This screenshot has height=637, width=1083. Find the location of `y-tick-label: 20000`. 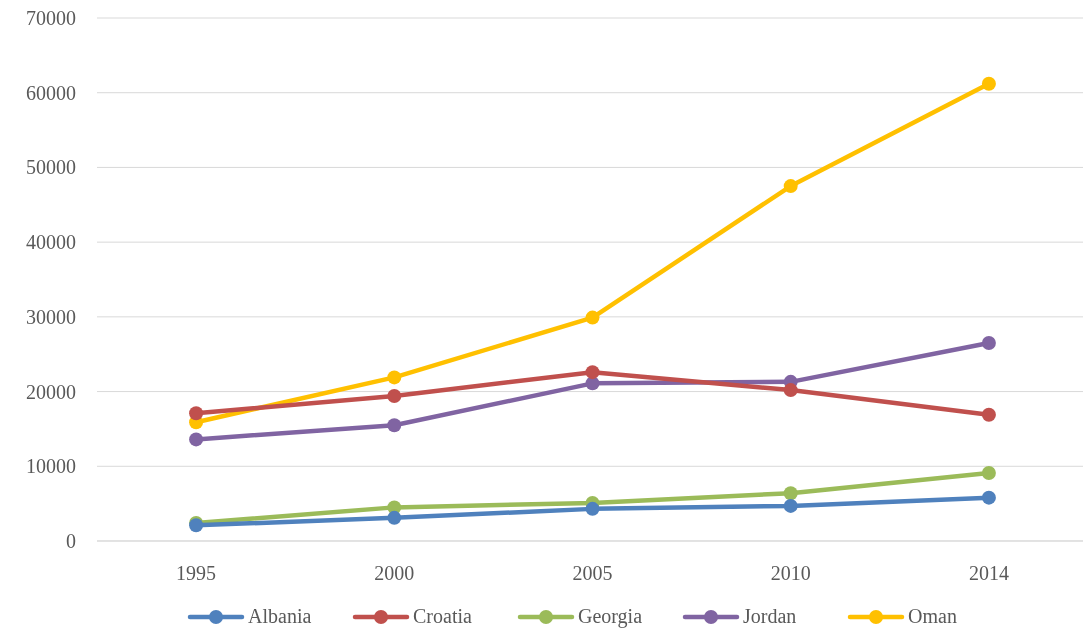

y-tick-label: 20000 is located at coordinates (51, 391).